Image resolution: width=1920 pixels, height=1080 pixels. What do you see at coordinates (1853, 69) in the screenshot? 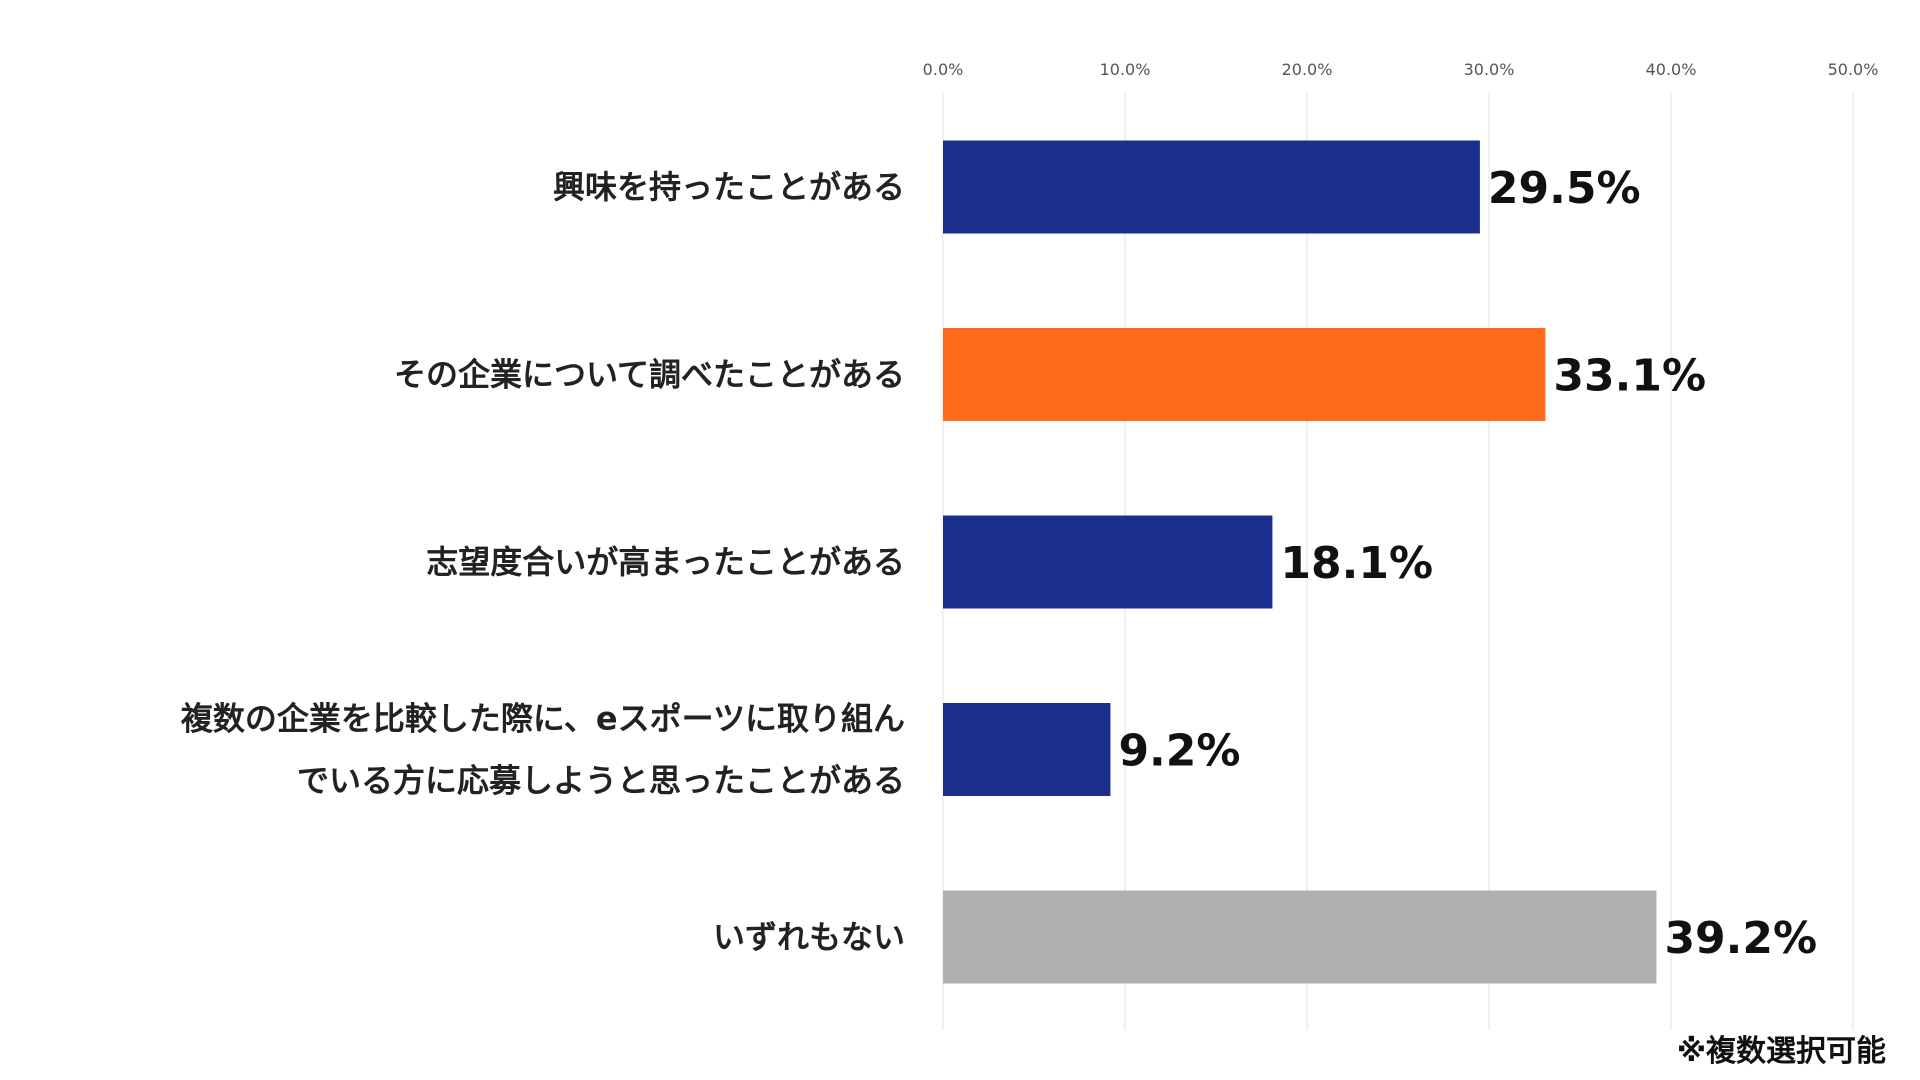
I see `x-tick-label: 50.0%` at bounding box center [1853, 69].